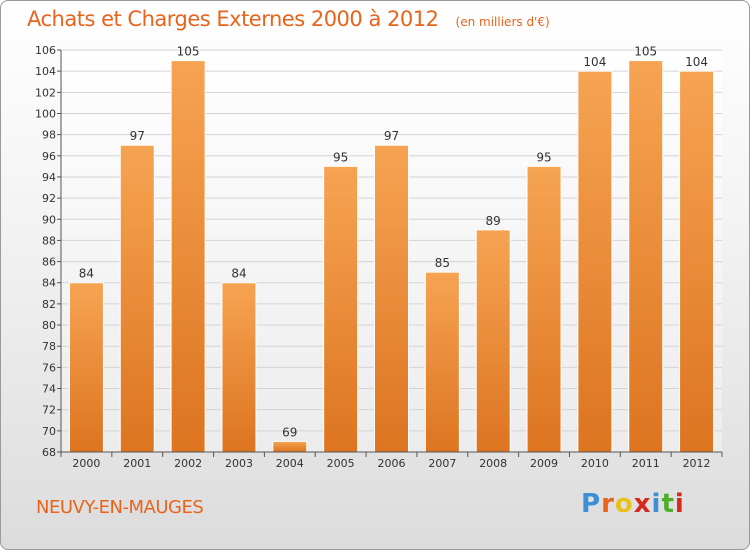 The height and width of the screenshot is (550, 750). I want to click on y-tick-label: 70, so click(49, 431).